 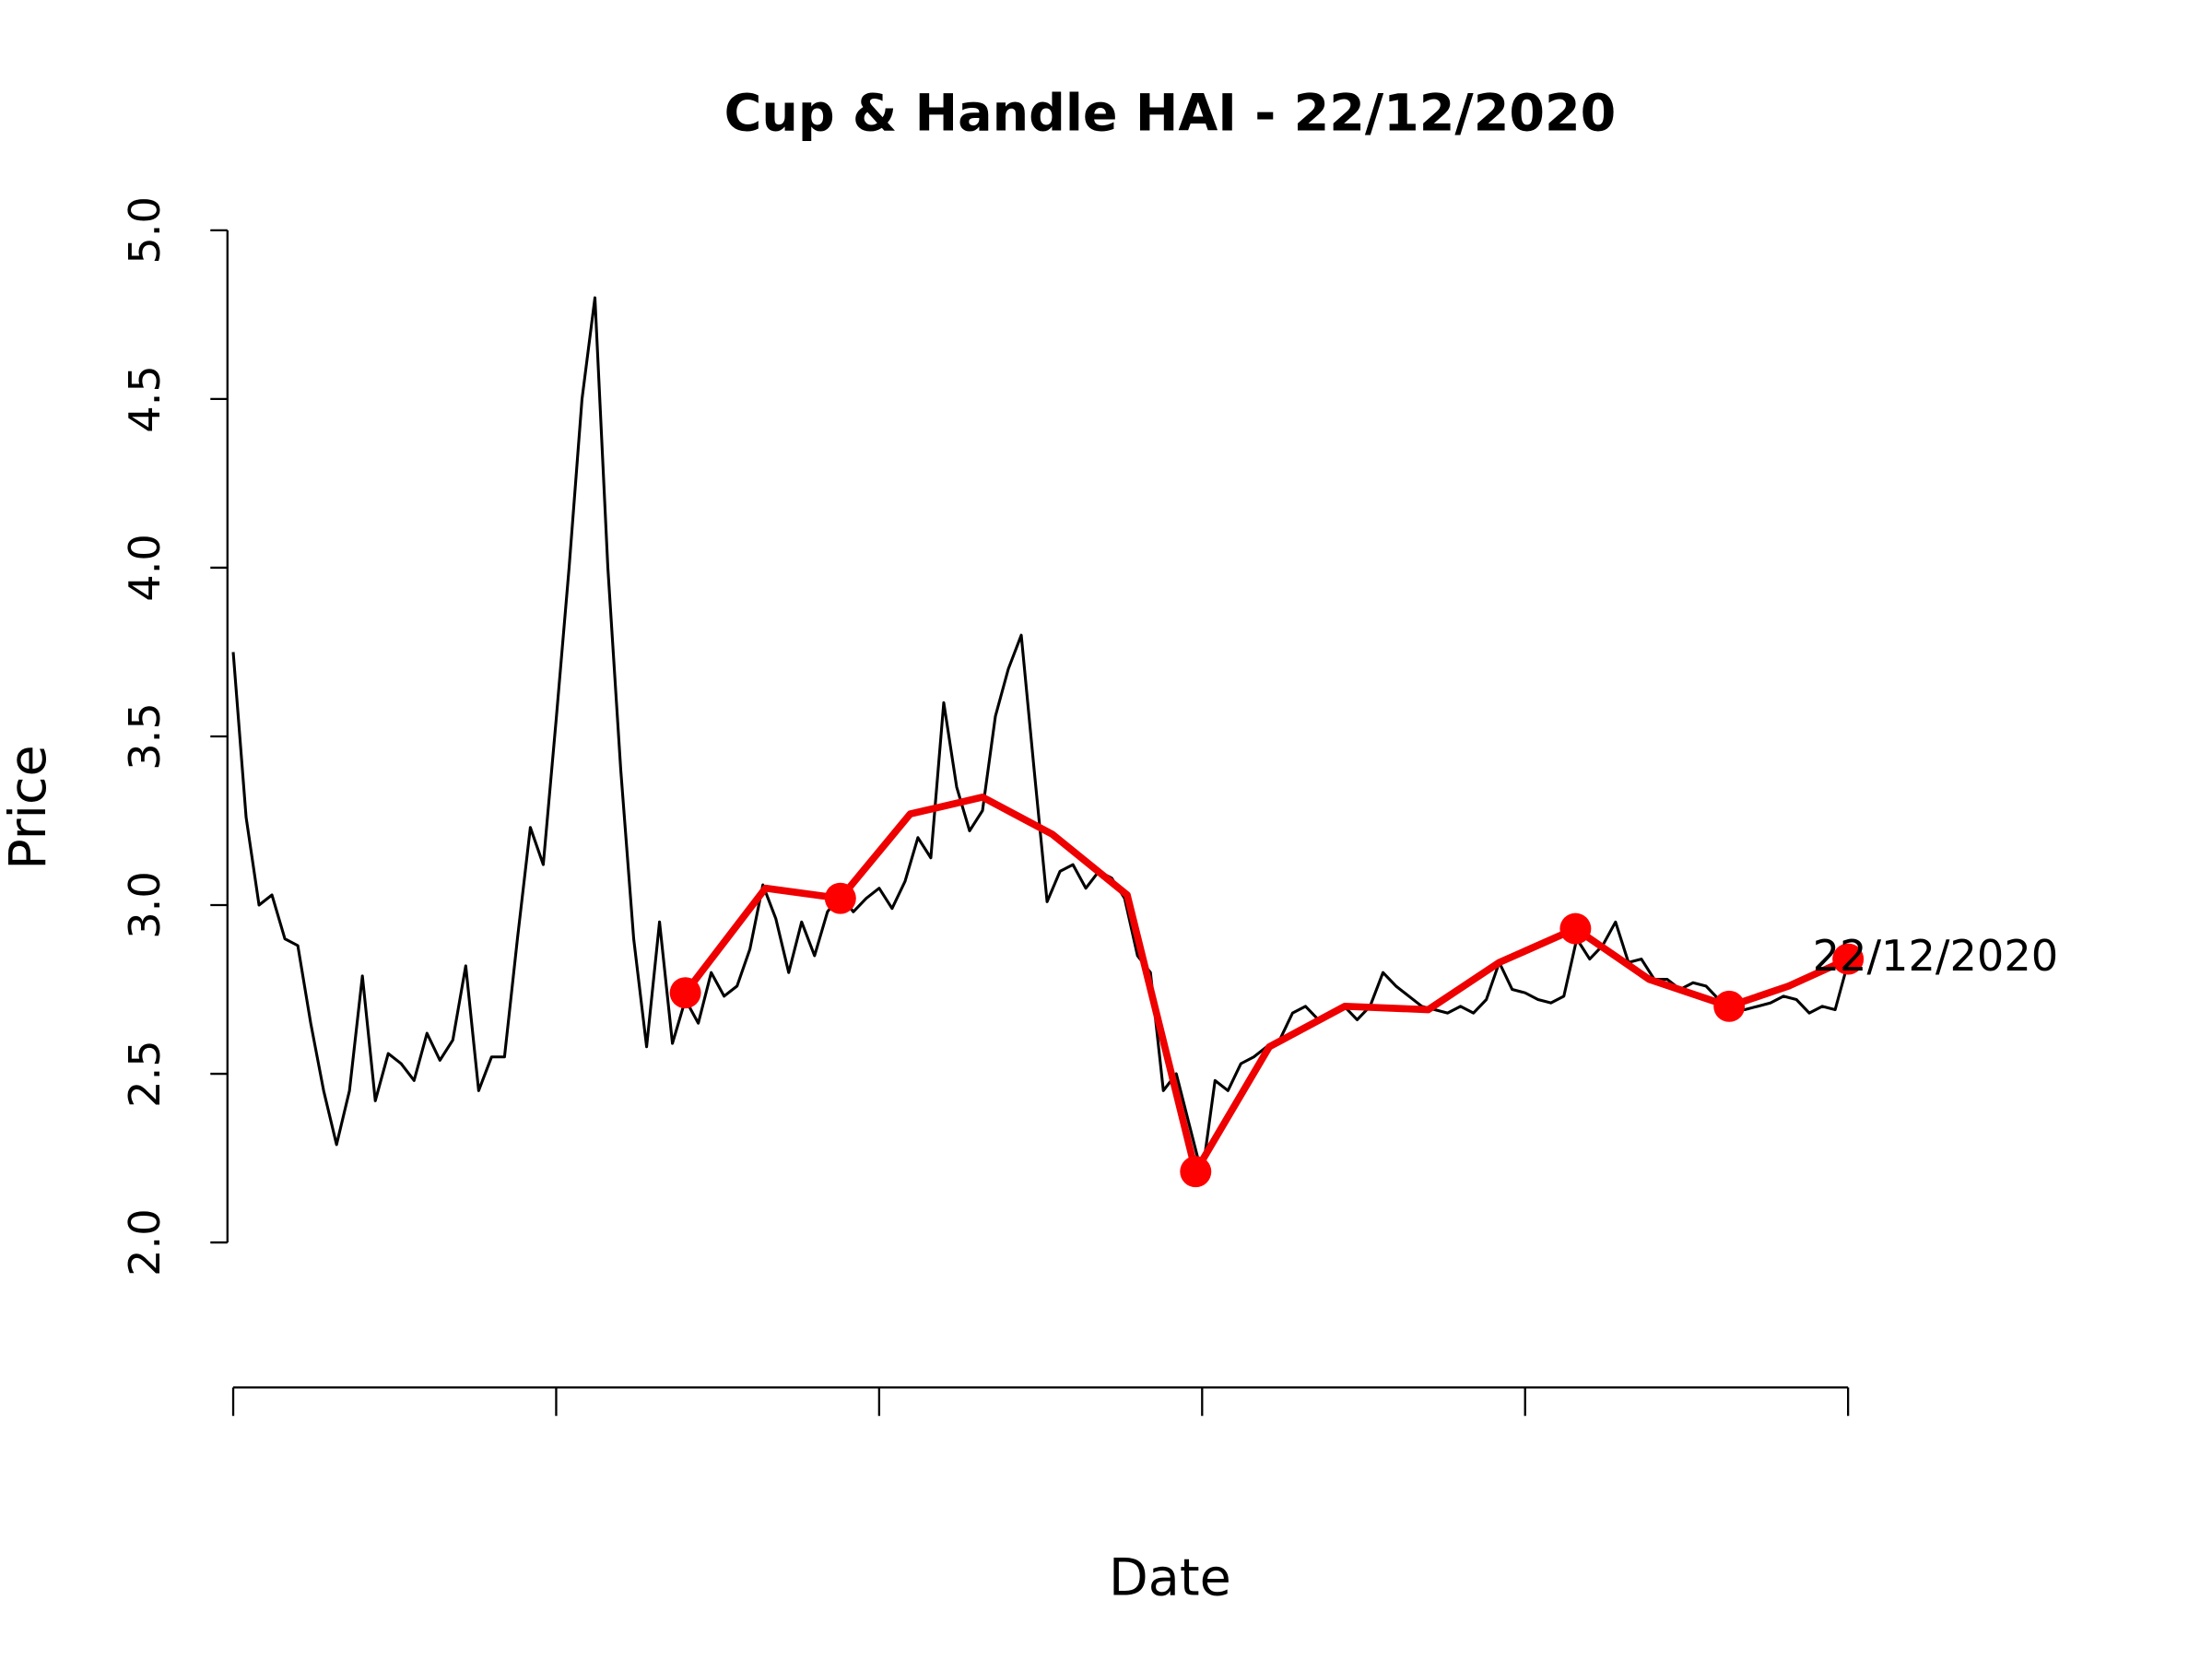 What do you see at coordinates (145, 1242) in the screenshot?
I see `y-tick-label: 2.0` at bounding box center [145, 1242].